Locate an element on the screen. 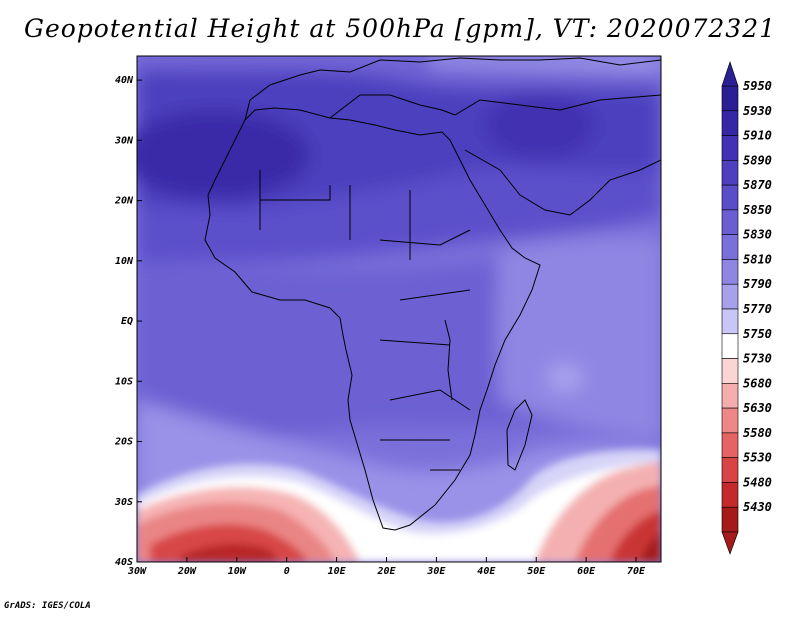 The height and width of the screenshot is (618, 800). colorbar-label: 5790 is located at coordinates (757, 284).